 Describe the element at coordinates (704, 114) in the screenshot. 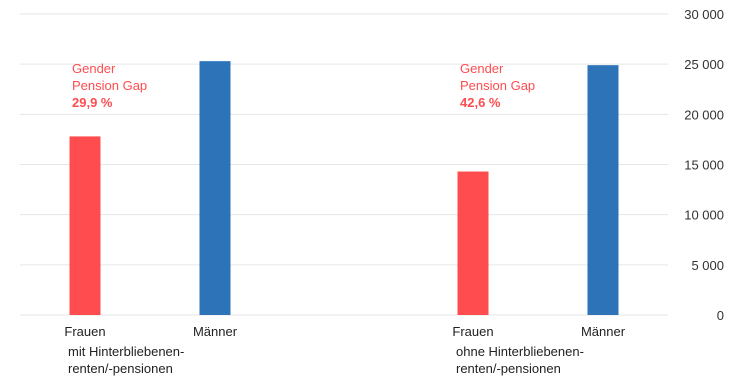

I see `y-tick-label: 20 000` at that location.